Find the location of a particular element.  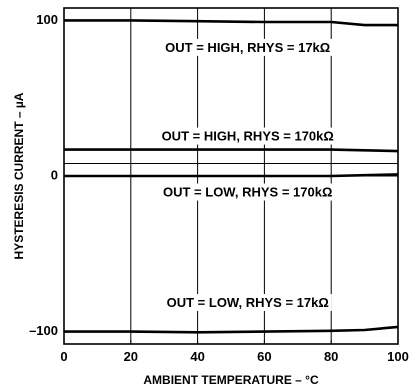

annotation-1: OUT = HIGH, RHYS = 17kΩ is located at coordinates (248, 47).